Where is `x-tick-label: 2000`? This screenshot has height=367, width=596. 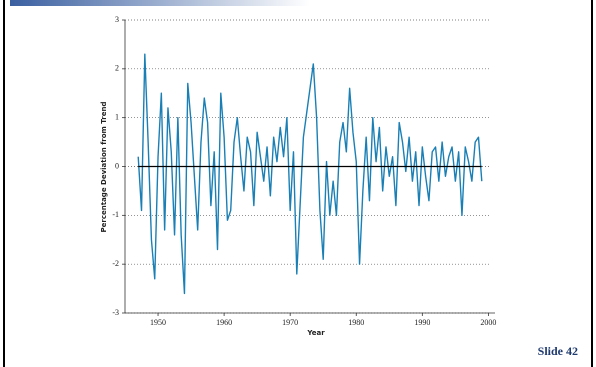
x-tick-label: 2000 is located at coordinates (488, 322).